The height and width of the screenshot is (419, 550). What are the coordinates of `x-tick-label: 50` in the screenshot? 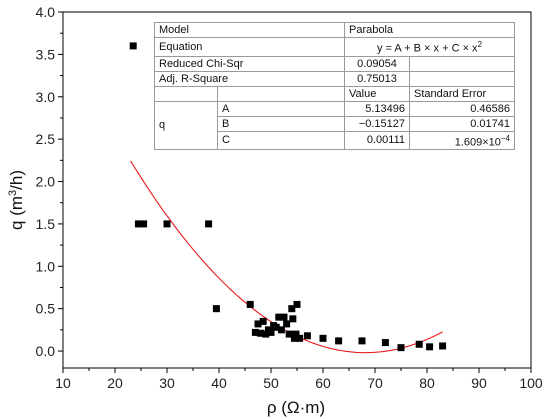 It's located at (271, 383).